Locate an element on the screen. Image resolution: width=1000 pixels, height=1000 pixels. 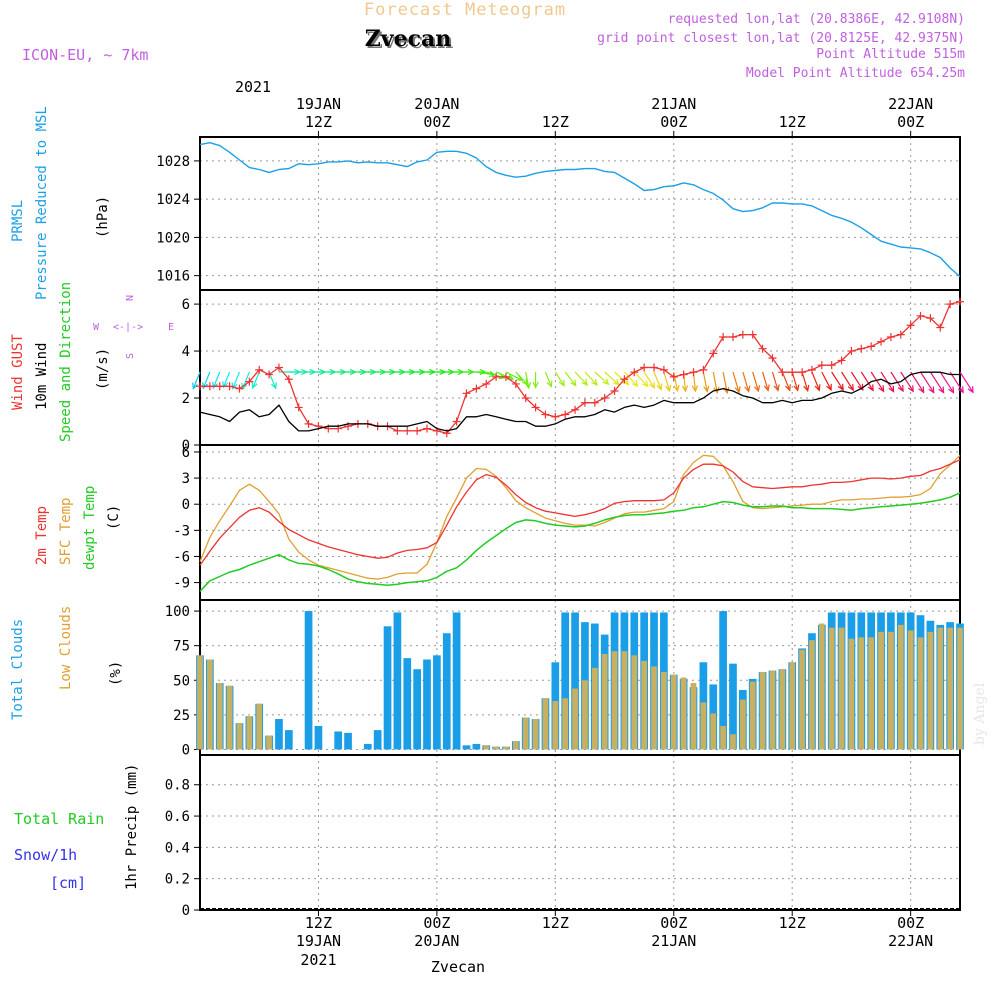
ytick-label-wind: 6 is located at coordinates (186, 305).